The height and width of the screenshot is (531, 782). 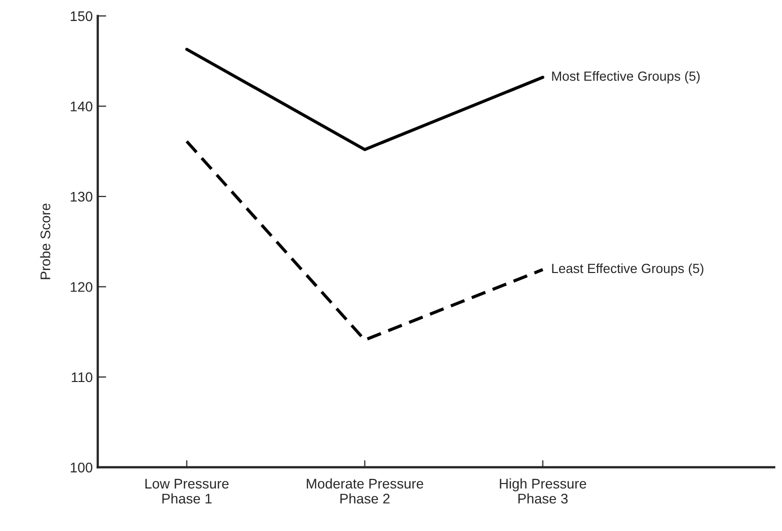 I want to click on y-tick-label: 130, so click(x=81, y=197).